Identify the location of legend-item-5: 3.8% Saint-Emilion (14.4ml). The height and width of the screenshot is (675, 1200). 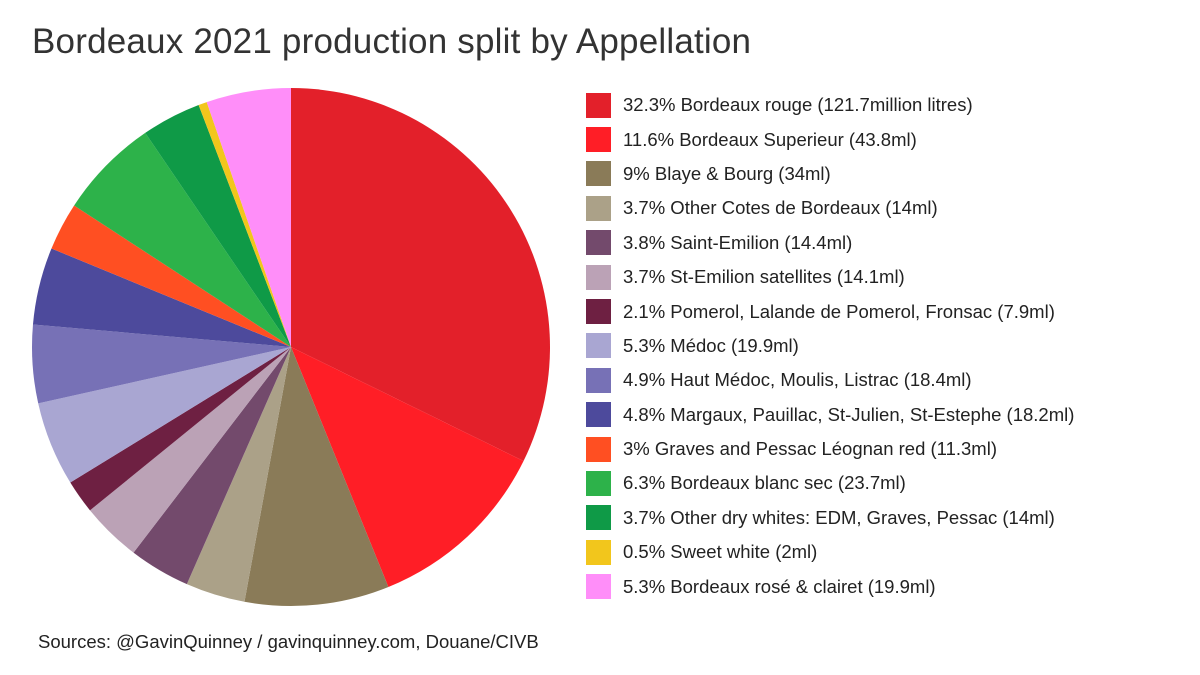
(830, 243).